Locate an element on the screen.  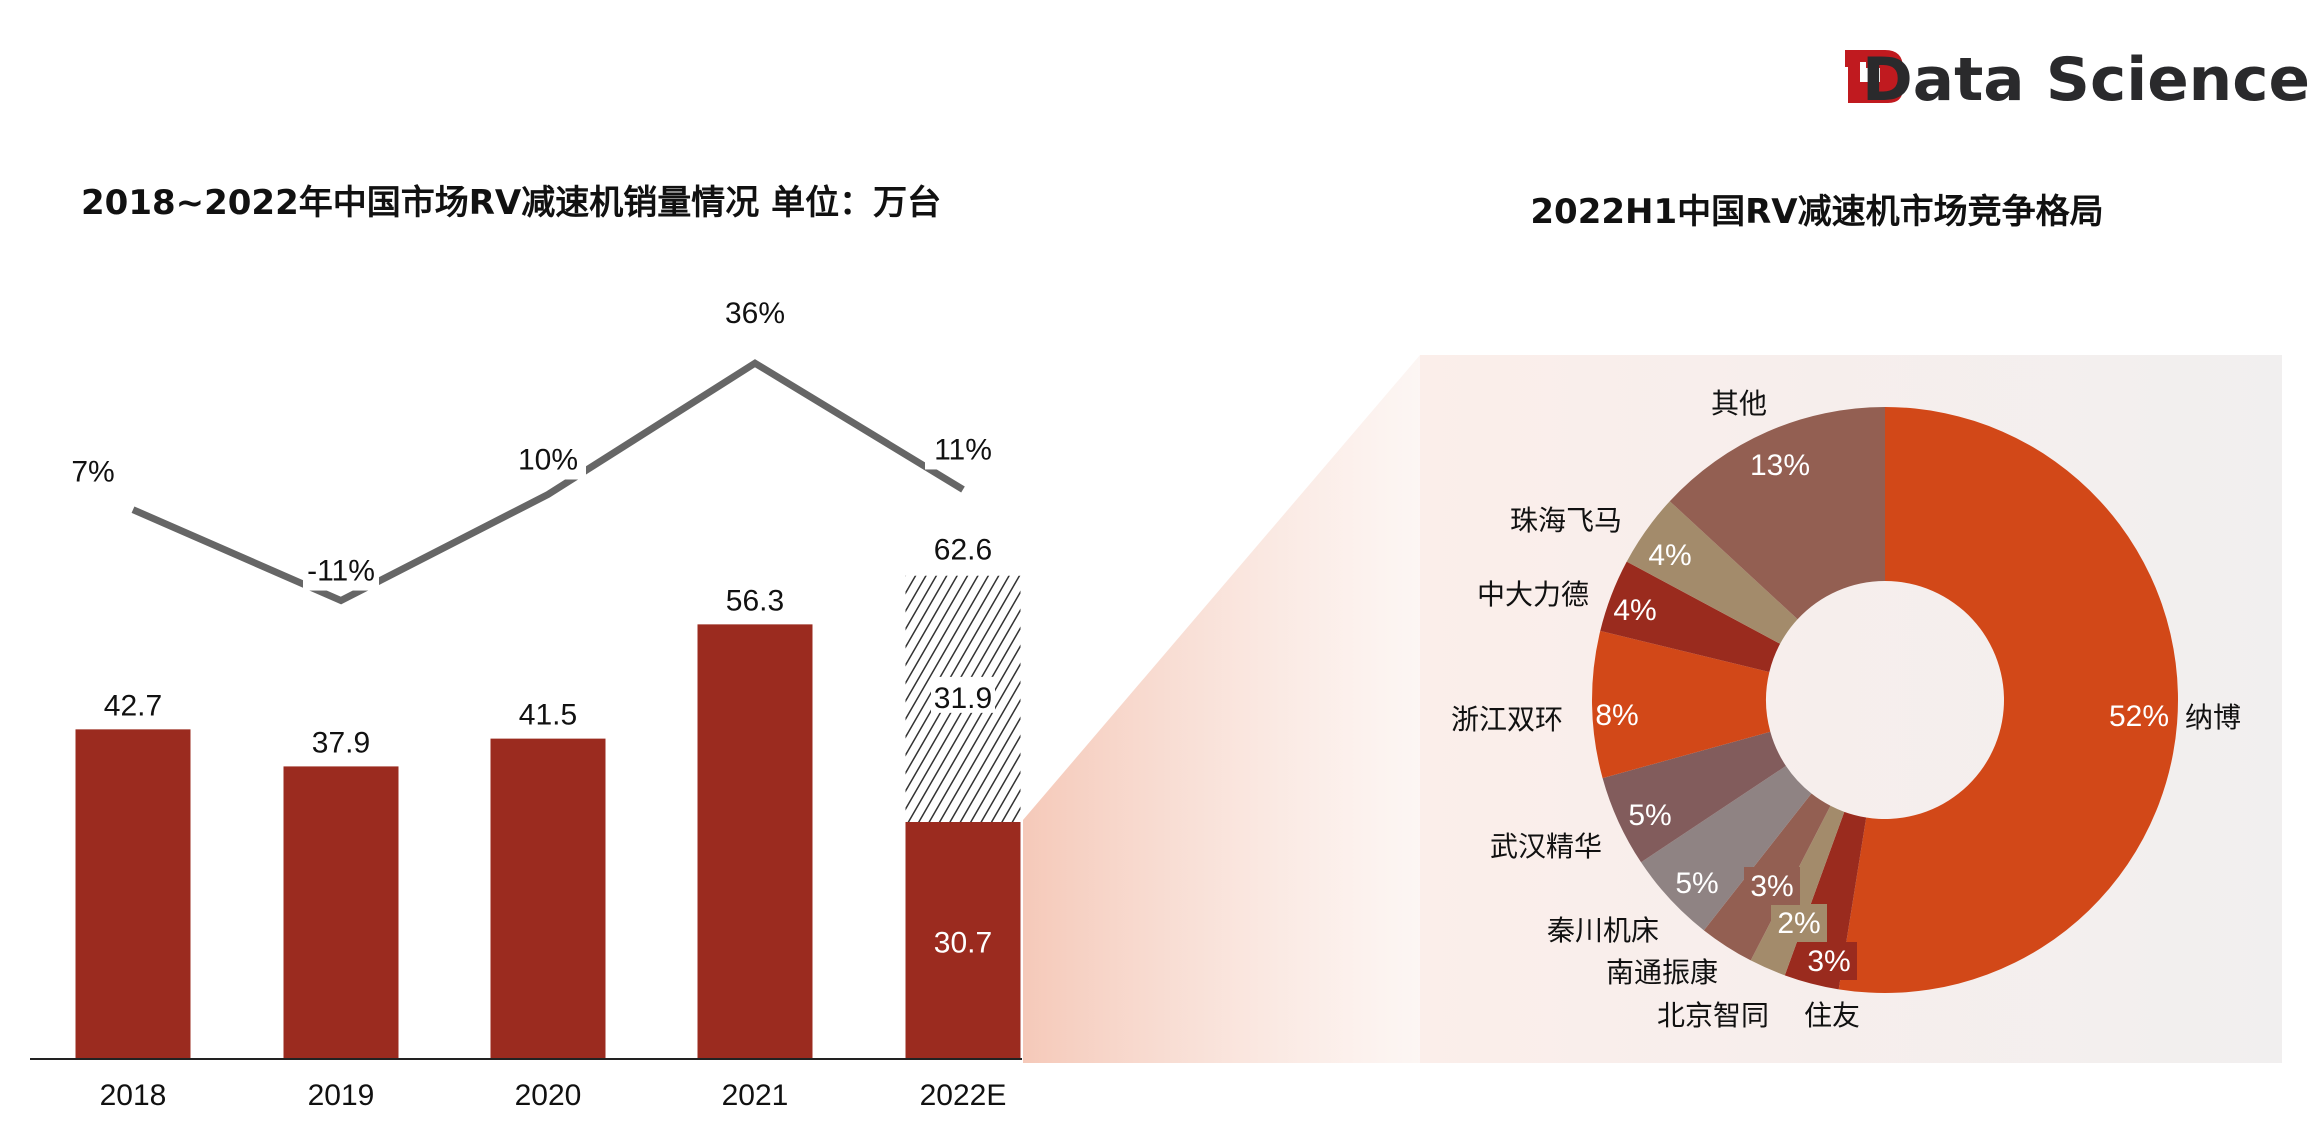
bar-2020 is located at coordinates (548, 898).